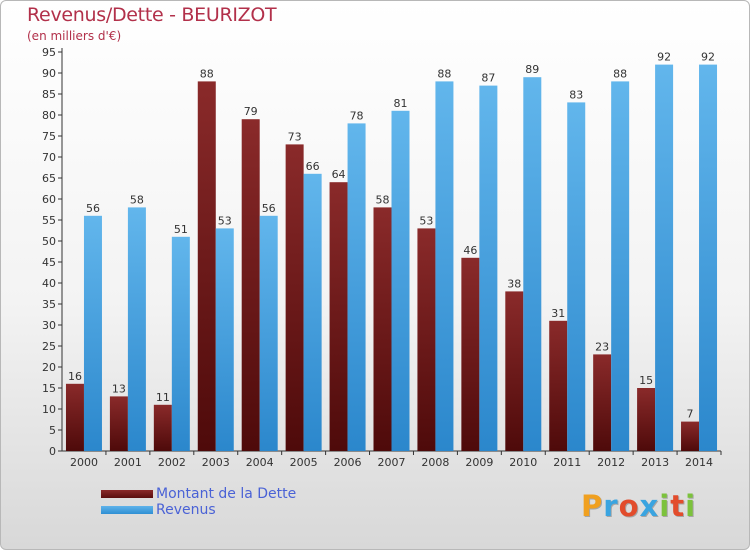 The image size is (750, 550). I want to click on logo-letter: r, so click(611, 506).